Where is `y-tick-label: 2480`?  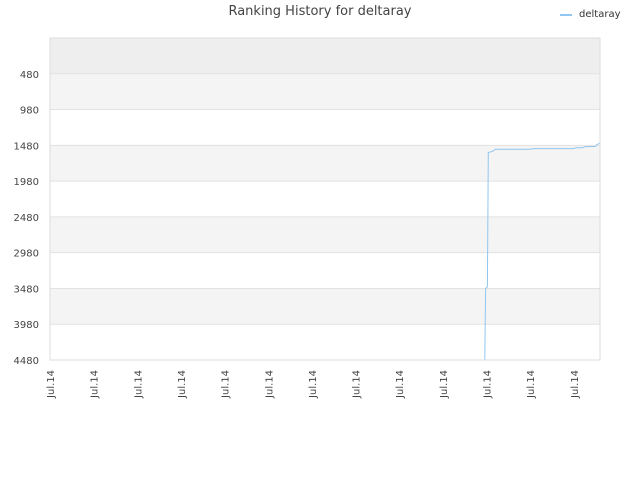 y-tick-label: 2480 is located at coordinates (26, 218).